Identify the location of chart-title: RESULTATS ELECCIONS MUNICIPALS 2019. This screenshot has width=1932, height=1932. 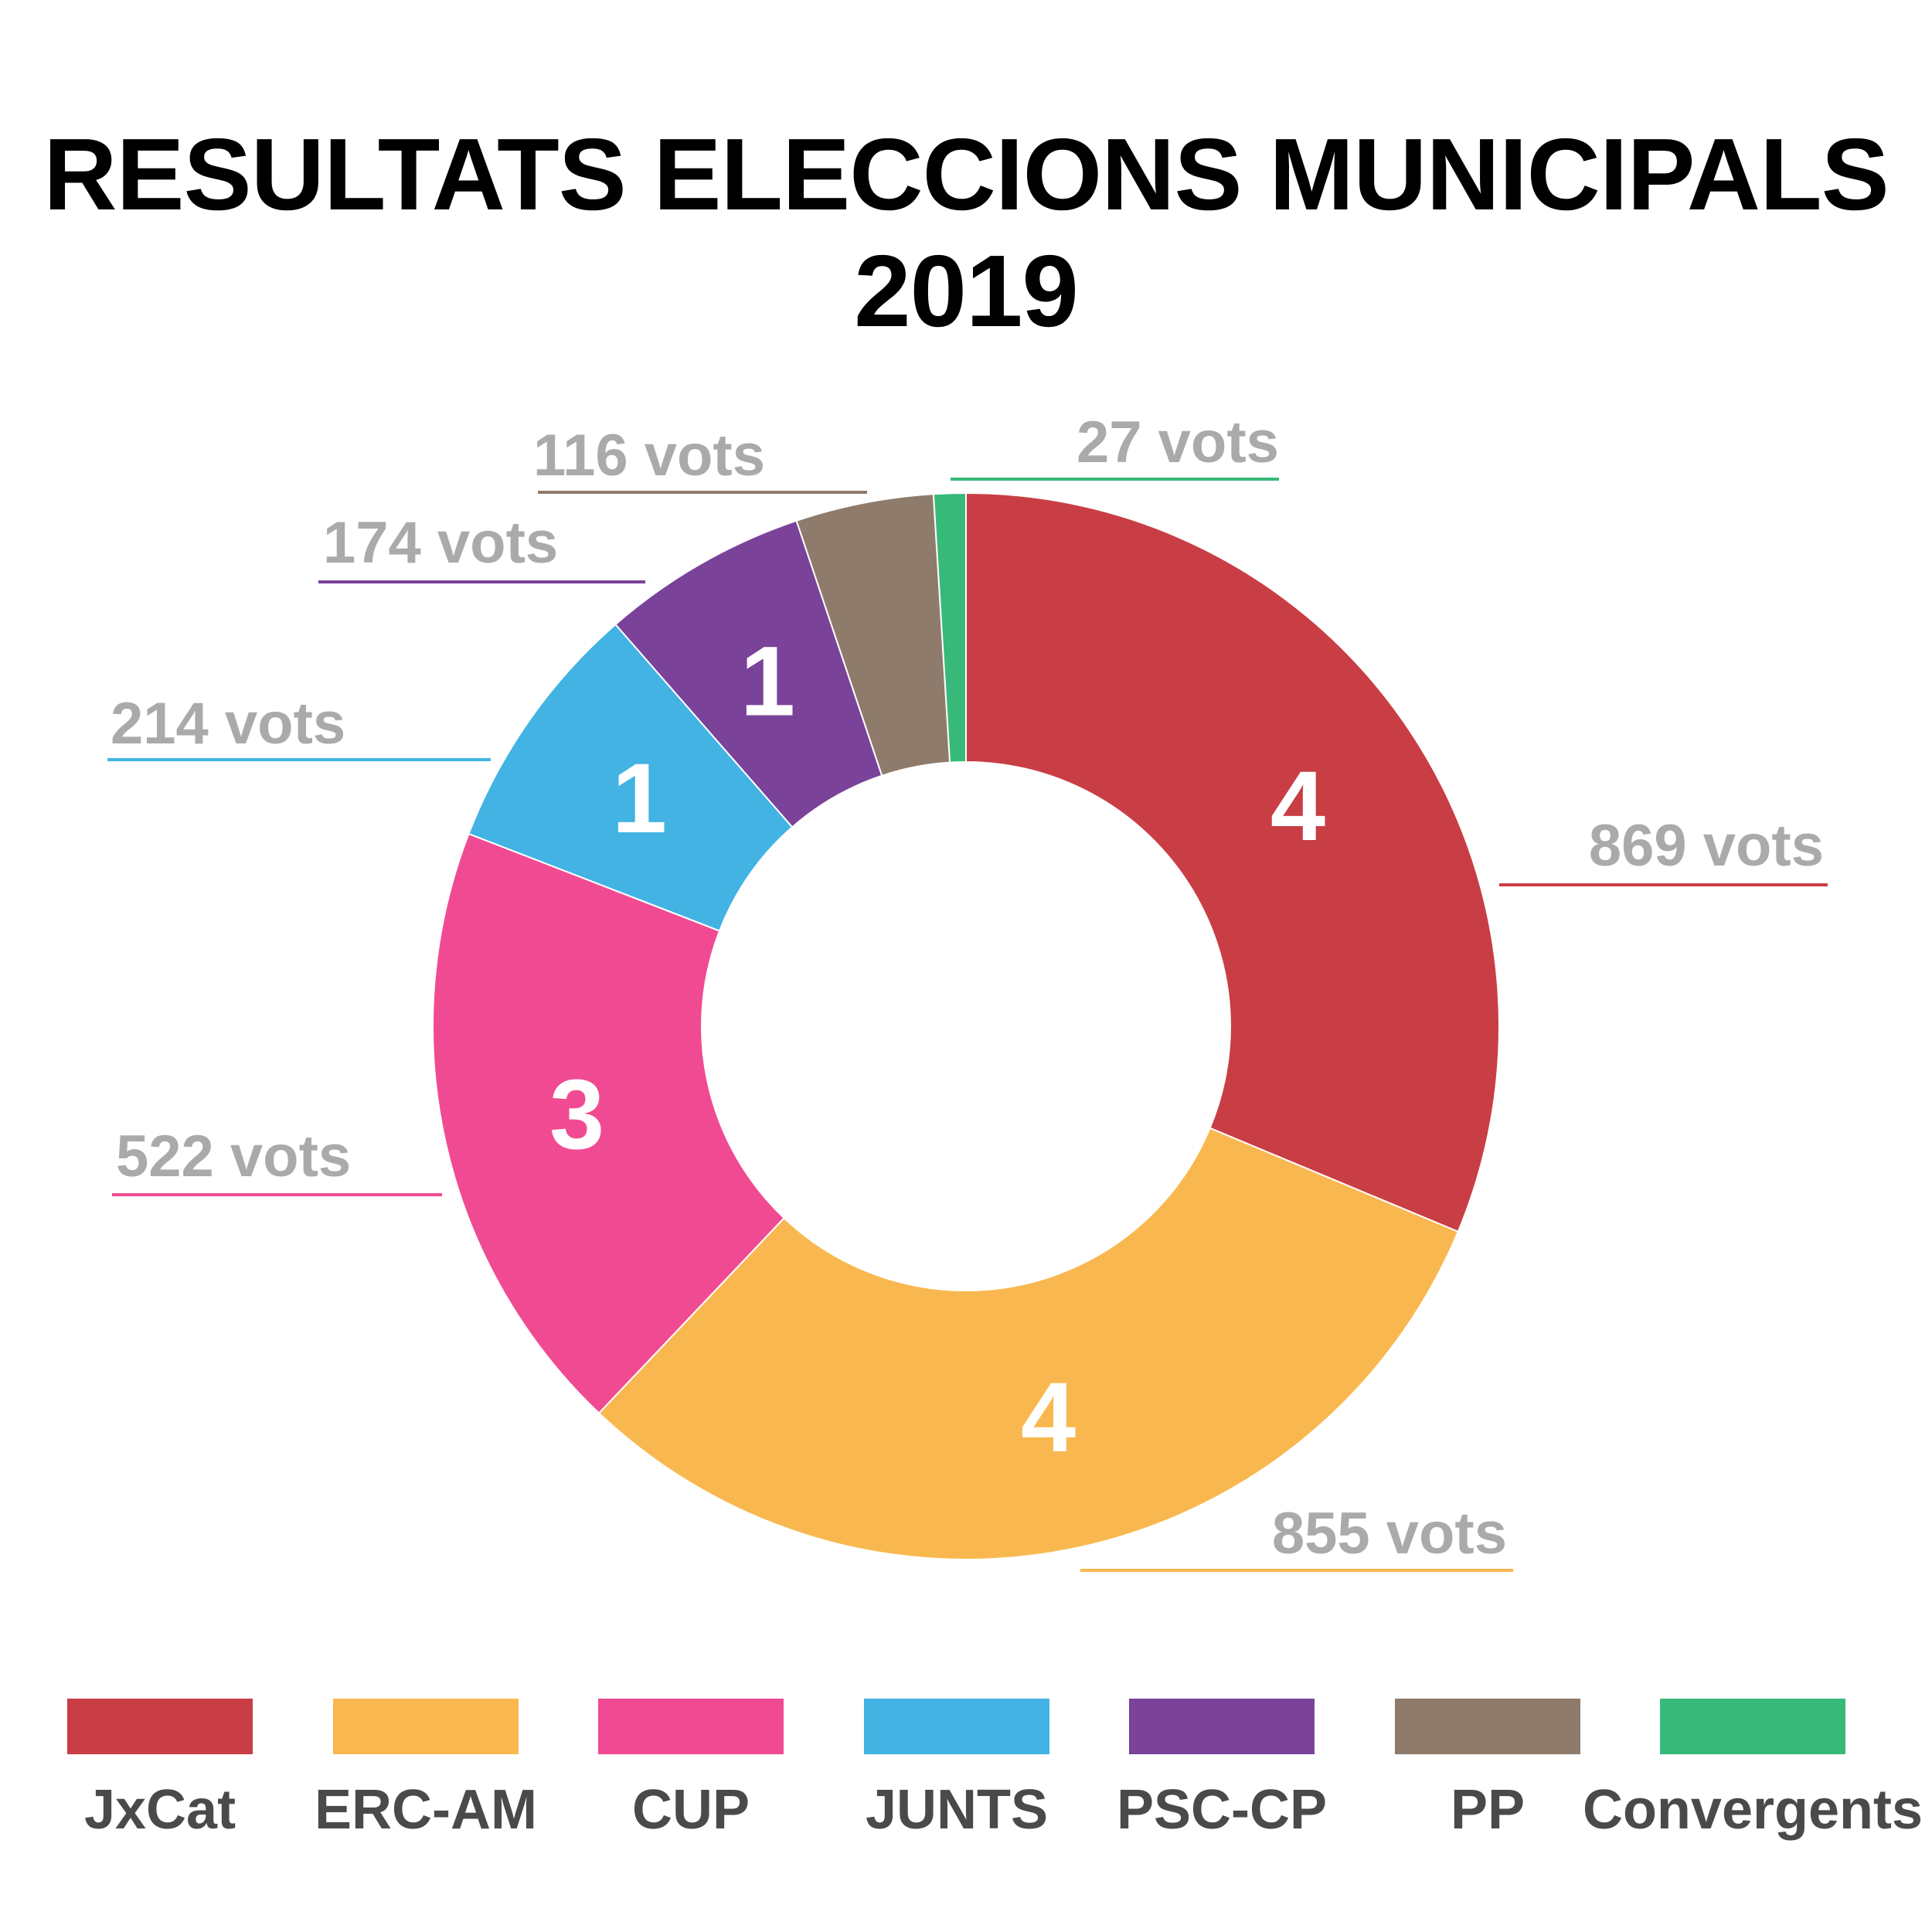
(966, 232).